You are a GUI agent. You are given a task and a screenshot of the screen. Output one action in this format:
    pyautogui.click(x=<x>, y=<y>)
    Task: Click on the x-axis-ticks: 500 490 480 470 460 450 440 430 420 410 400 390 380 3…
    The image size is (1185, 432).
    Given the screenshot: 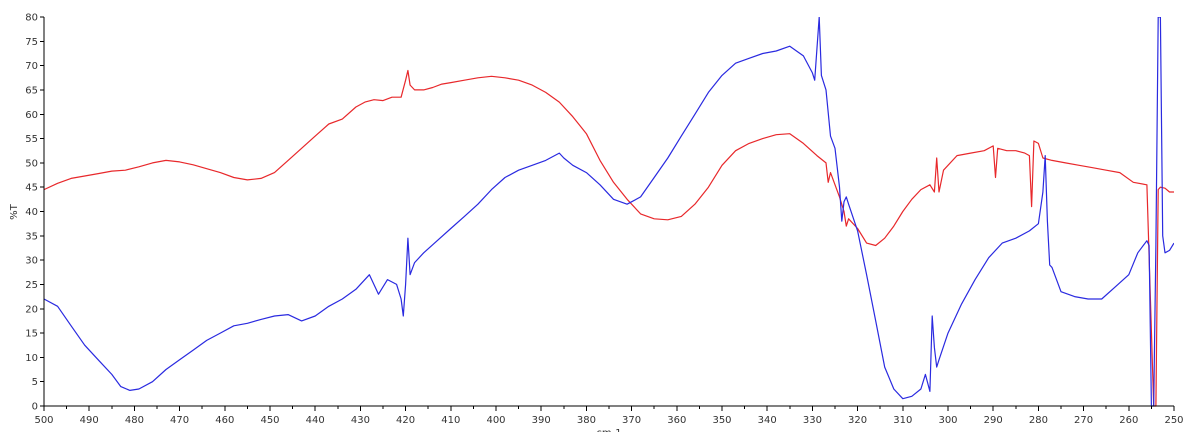 What is the action you would take?
    pyautogui.click(x=609, y=416)
    